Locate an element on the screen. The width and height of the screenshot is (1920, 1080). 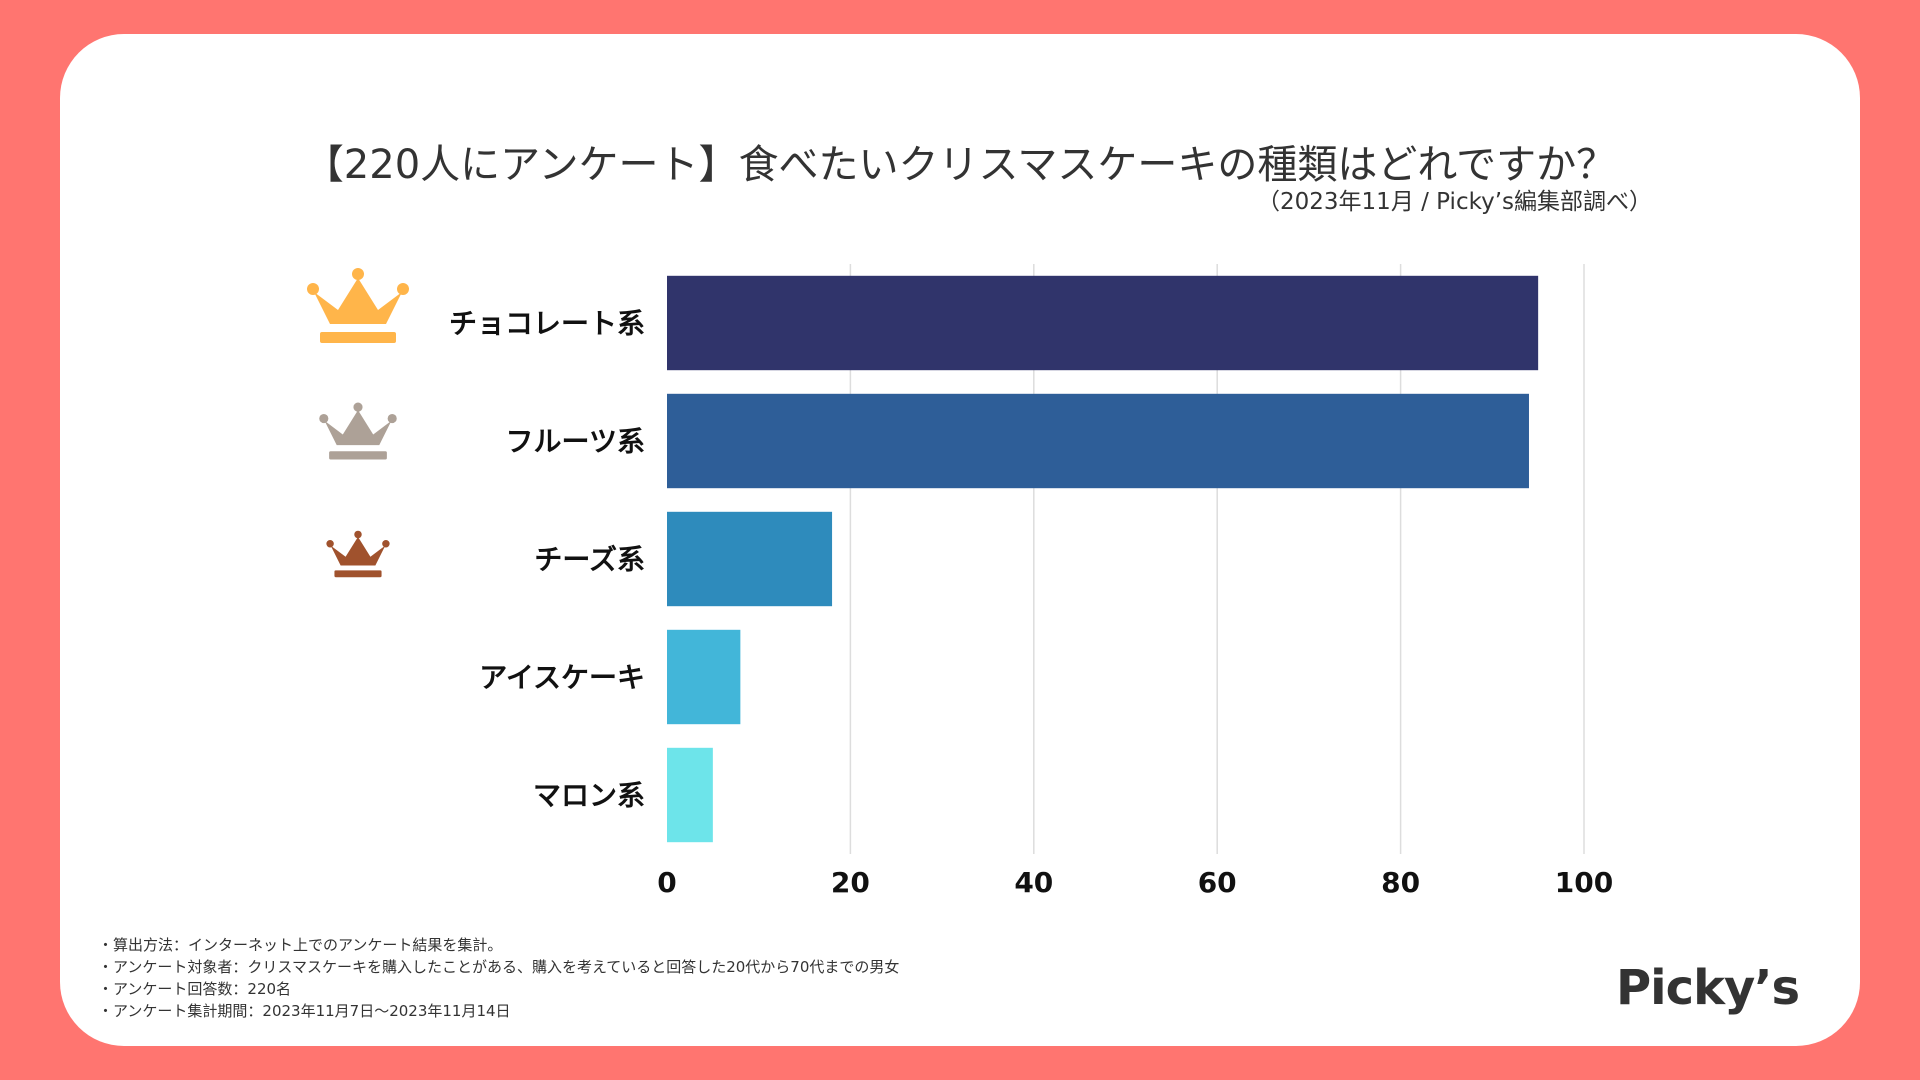
gold-crown-icon is located at coordinates (358, 305).